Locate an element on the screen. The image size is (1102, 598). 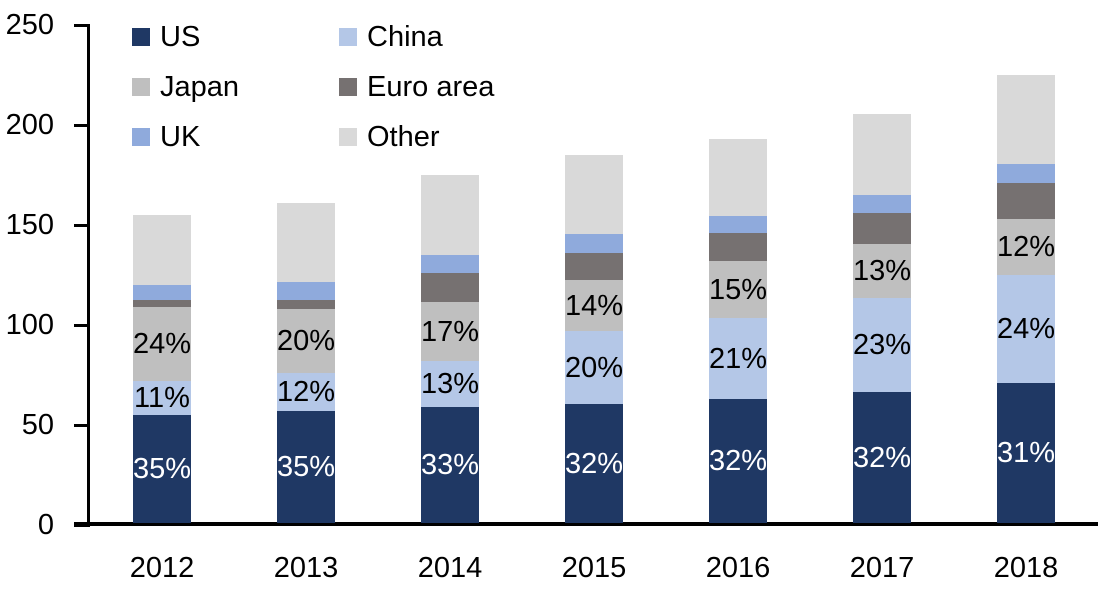
legend-label-other: Other is located at coordinates (403, 137).